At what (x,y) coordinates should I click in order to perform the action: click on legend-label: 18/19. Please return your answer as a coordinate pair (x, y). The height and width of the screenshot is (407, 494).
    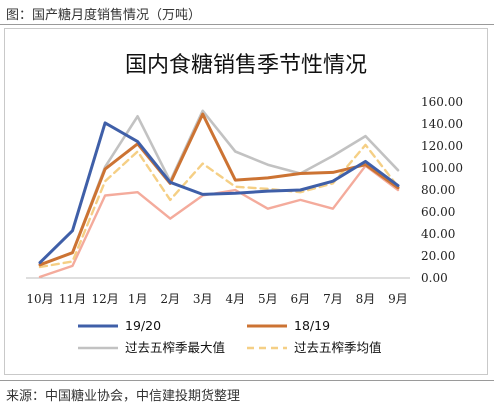
    Looking at the image, I should click on (312, 325).